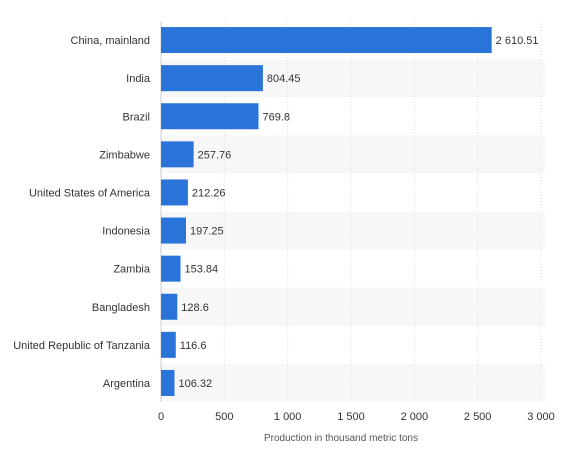 This screenshot has width=563, height=456. I want to click on x-tick-label: 1 500, so click(351, 417).